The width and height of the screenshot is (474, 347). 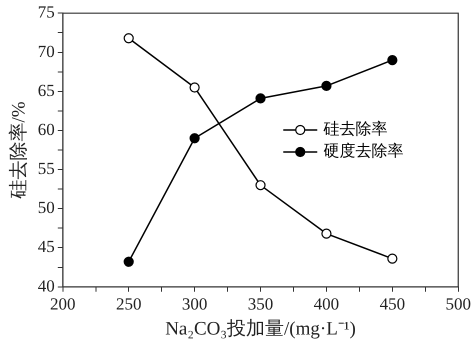 What do you see at coordinates (195, 304) in the screenshot?
I see `x-tick-label: 300` at bounding box center [195, 304].